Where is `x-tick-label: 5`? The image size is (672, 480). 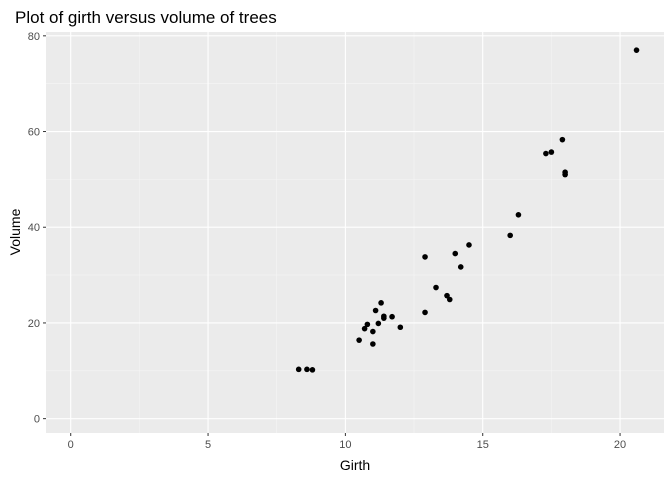
x-tick-label: 5 is located at coordinates (208, 445).